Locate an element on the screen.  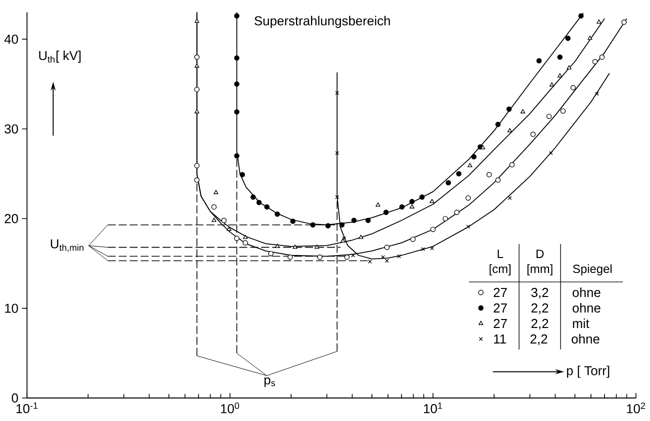
annotation: U$_{th,min}$ is located at coordinates (67, 245).